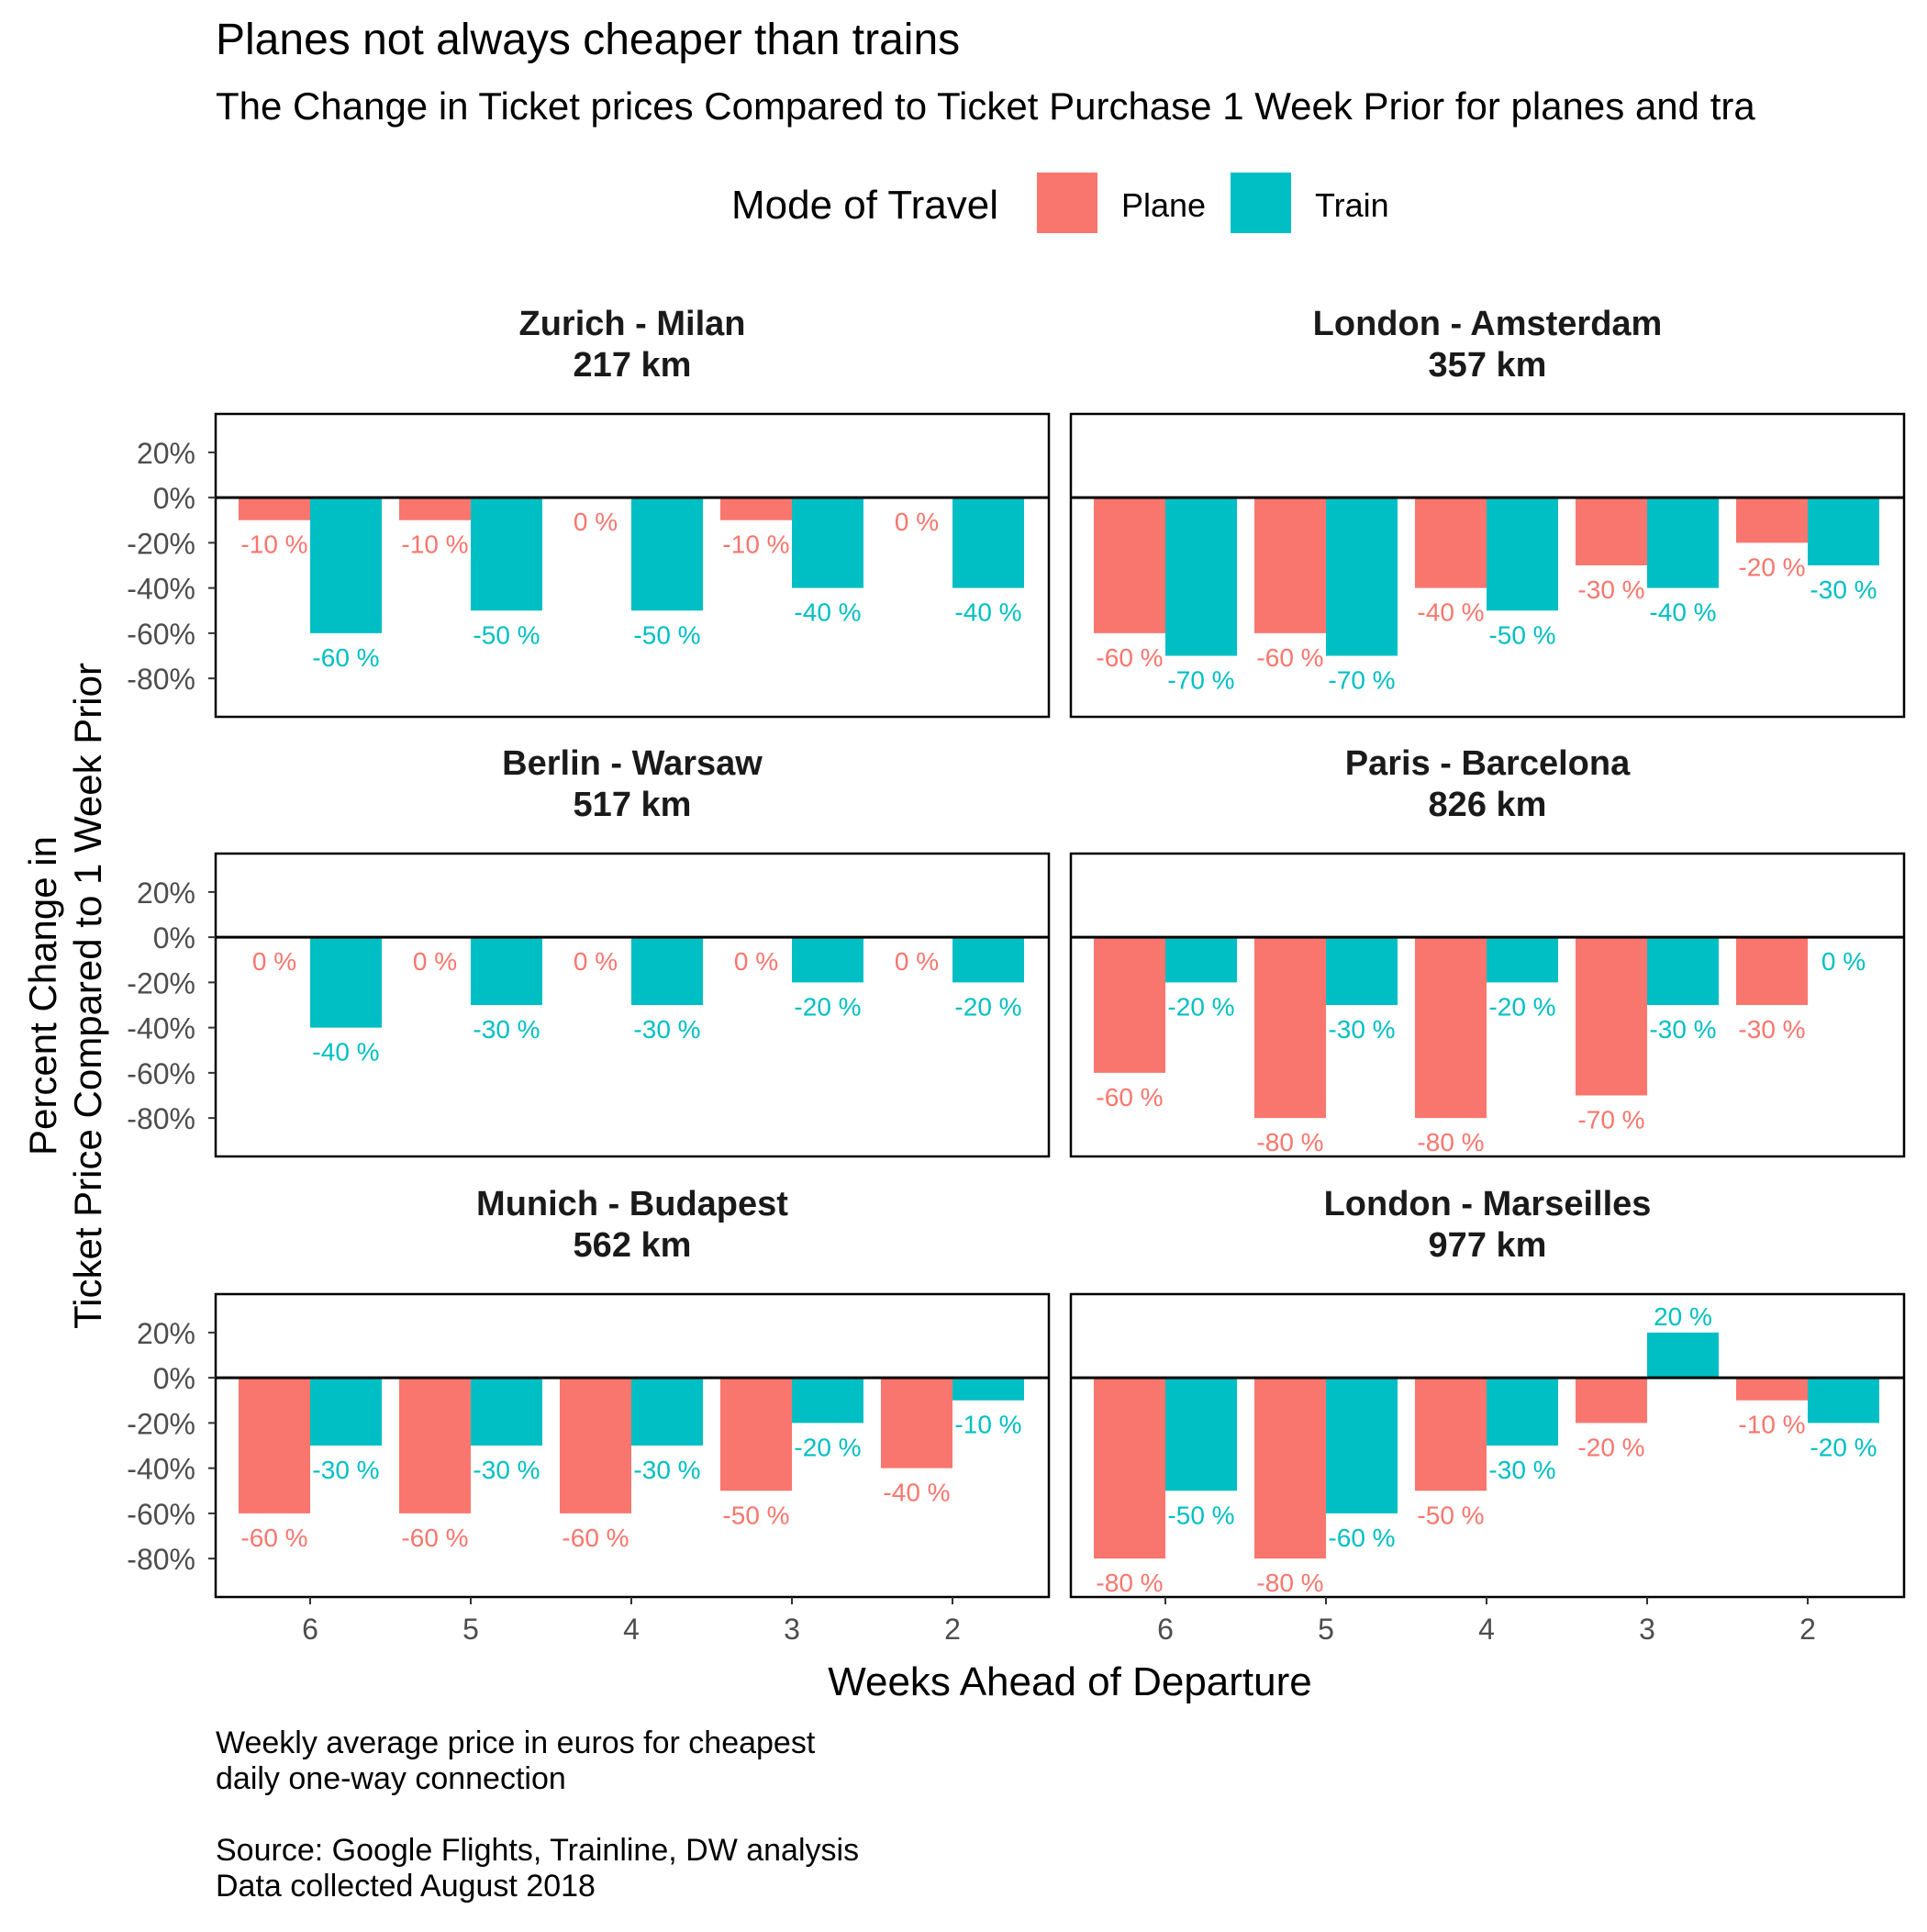  What do you see at coordinates (1683, 1316) in the screenshot?
I see `bar-label-train: 20 %` at bounding box center [1683, 1316].